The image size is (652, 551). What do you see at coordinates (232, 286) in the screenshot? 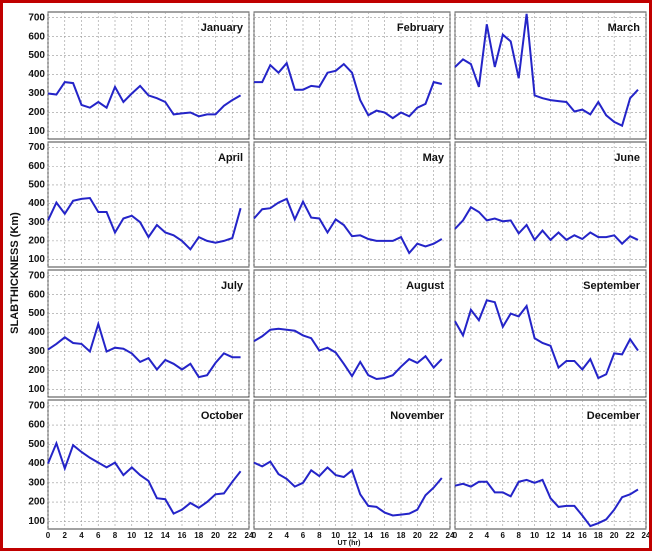
I see `panel-title: July` at bounding box center [232, 286].